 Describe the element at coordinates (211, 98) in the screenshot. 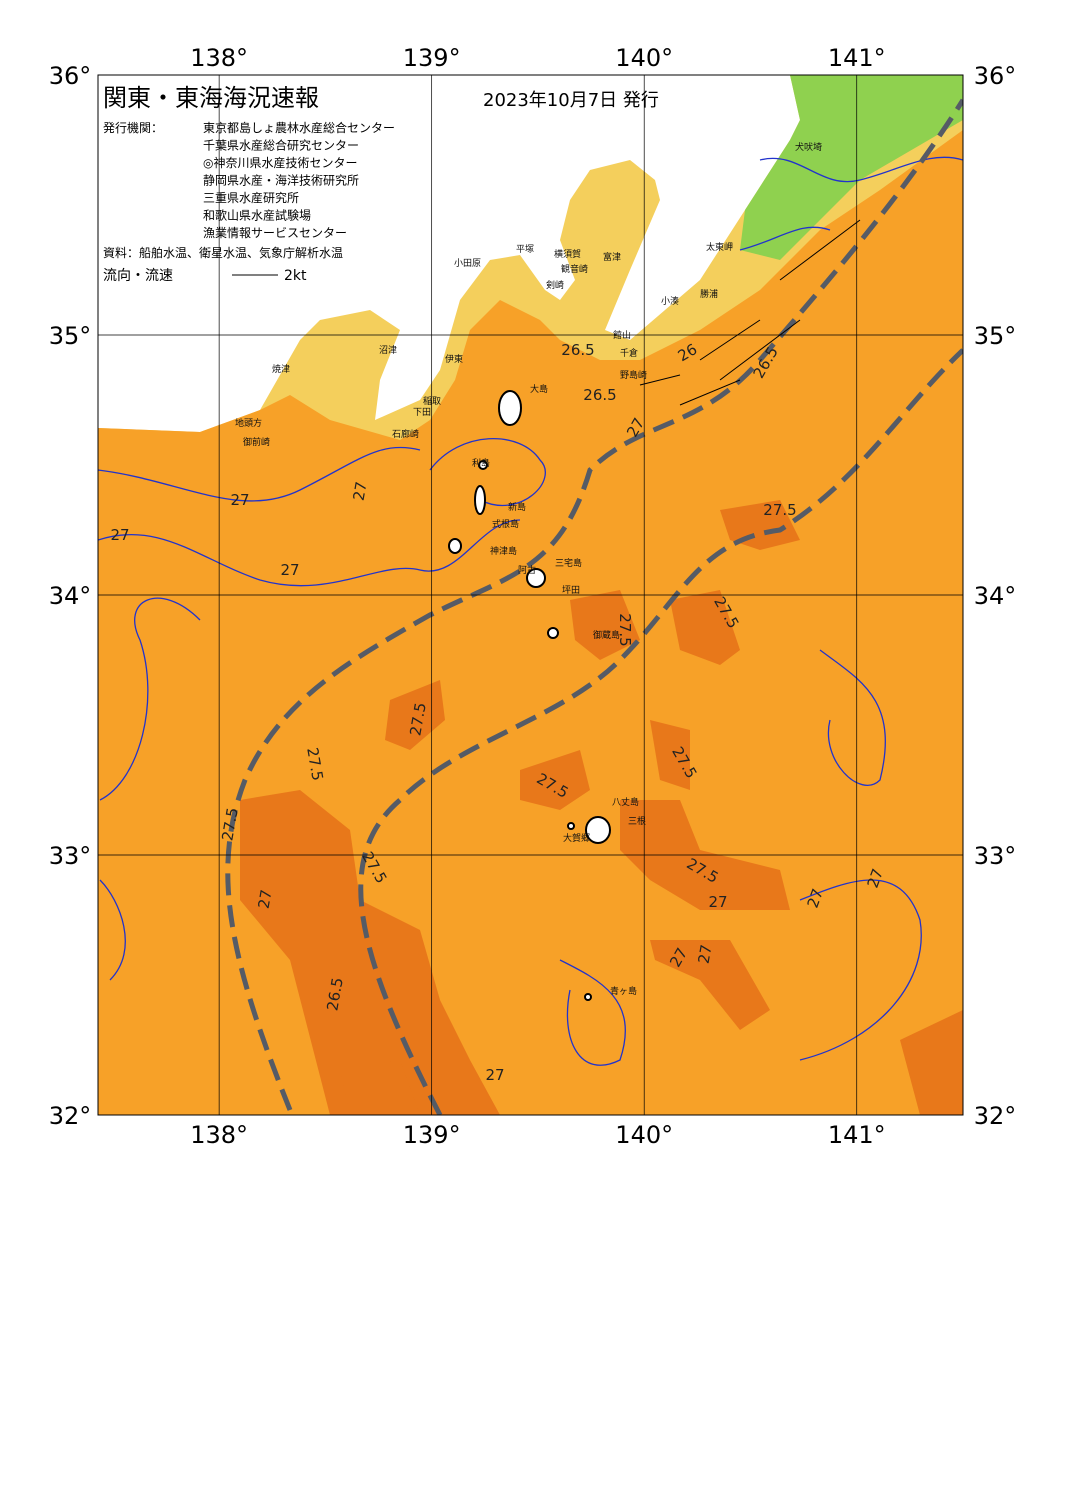

I see `title: 関東・東海海況速報` at that location.